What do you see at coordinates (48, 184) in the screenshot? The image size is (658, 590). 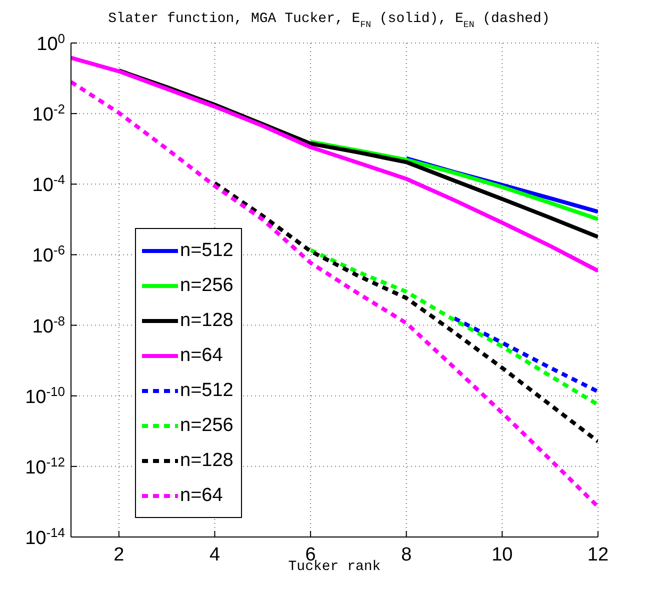 I see `y-tick-label: 10$^{-4}$` at bounding box center [48, 184].